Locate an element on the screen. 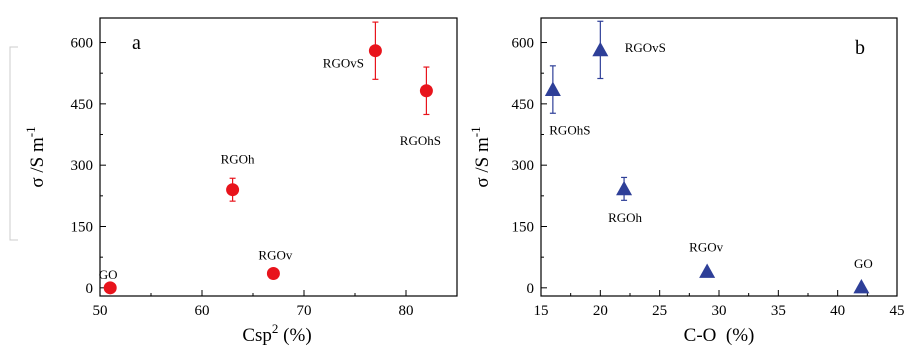 The height and width of the screenshot is (353, 907). edge-bracket is located at coordinates (13, 143).